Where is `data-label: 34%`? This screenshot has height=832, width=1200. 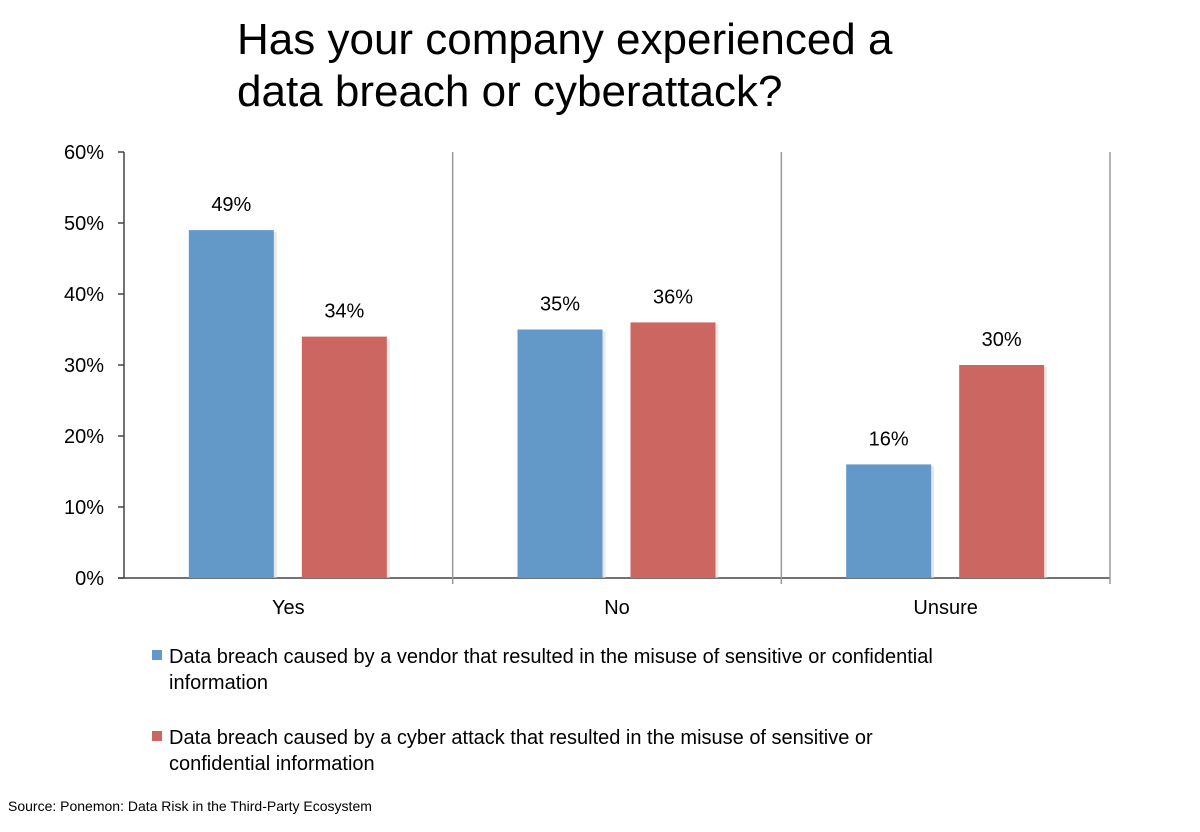 data-label: 34% is located at coordinates (344, 312).